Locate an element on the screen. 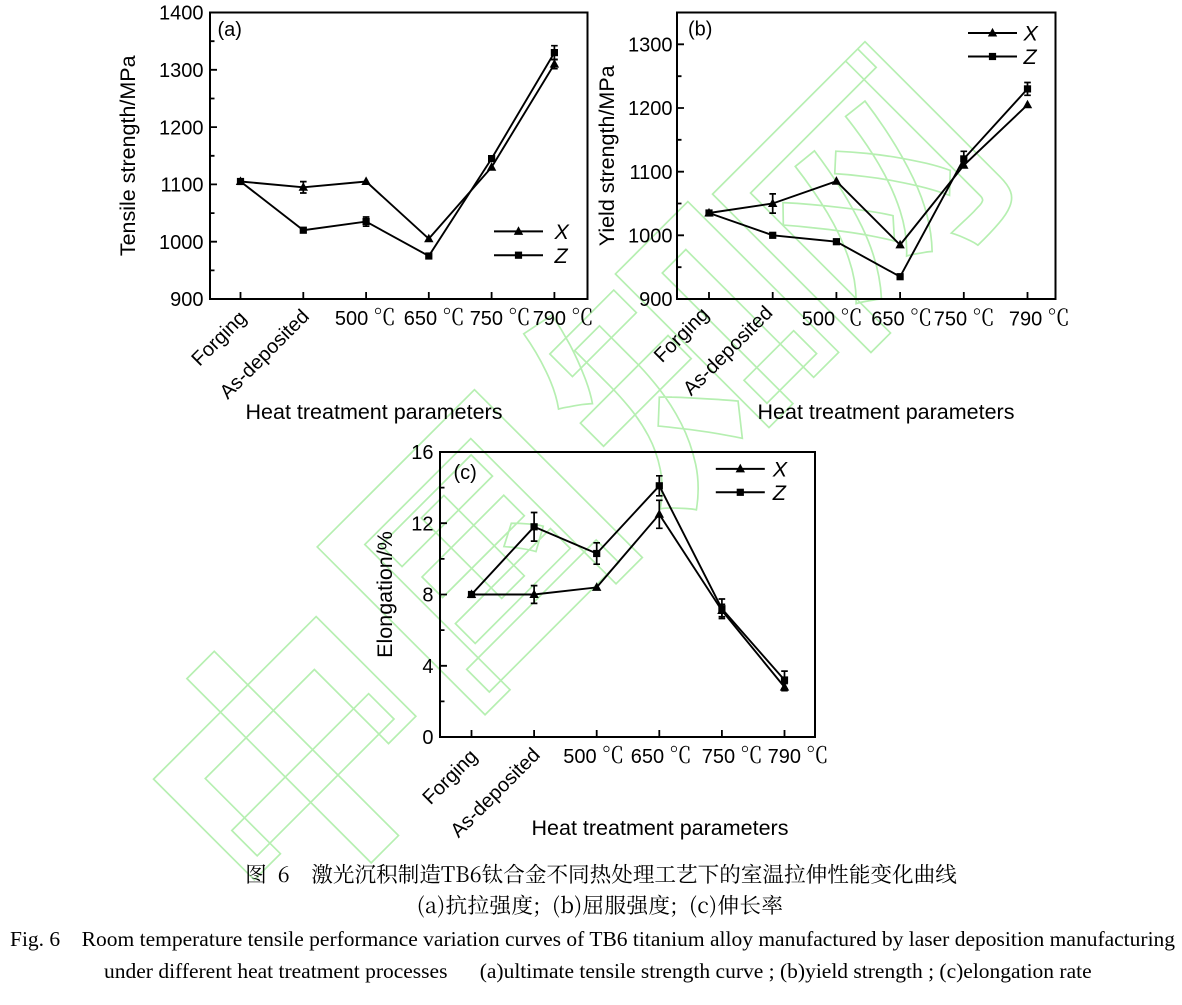 Image resolution: width=1182 pixels, height=1005 pixels. svg-text: Forging is located at coordinates (682, 335).